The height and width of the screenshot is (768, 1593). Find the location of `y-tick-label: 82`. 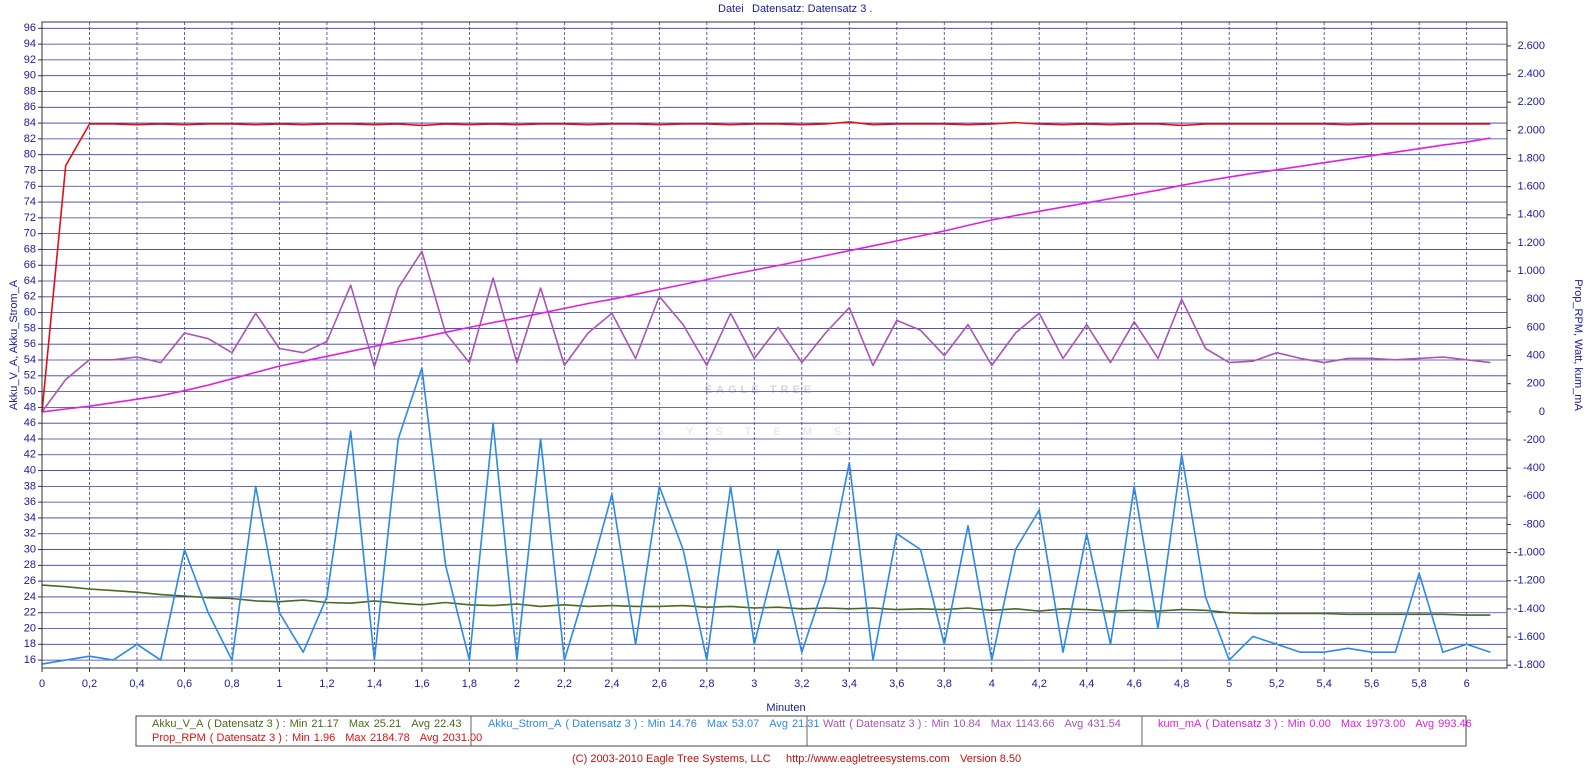

y-tick-label: 82 is located at coordinates (30, 139).